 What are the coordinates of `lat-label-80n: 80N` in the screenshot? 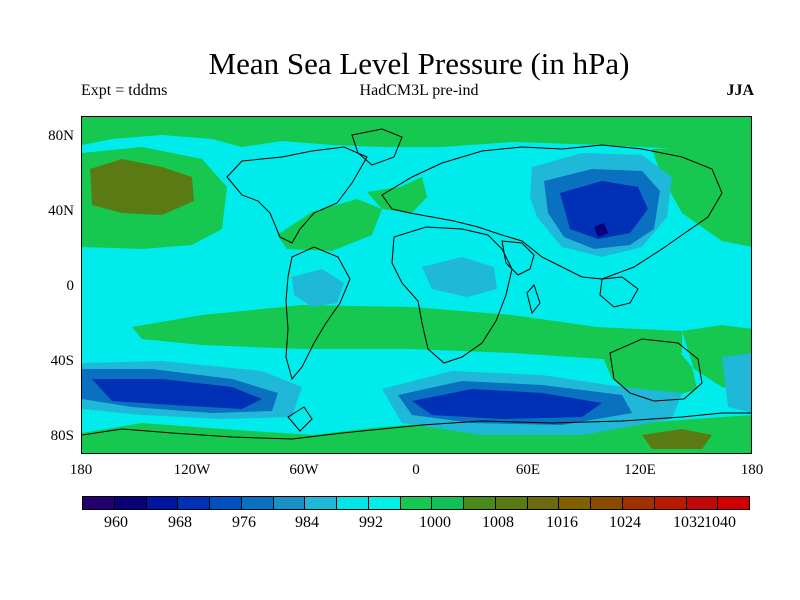 It's located at (61, 136).